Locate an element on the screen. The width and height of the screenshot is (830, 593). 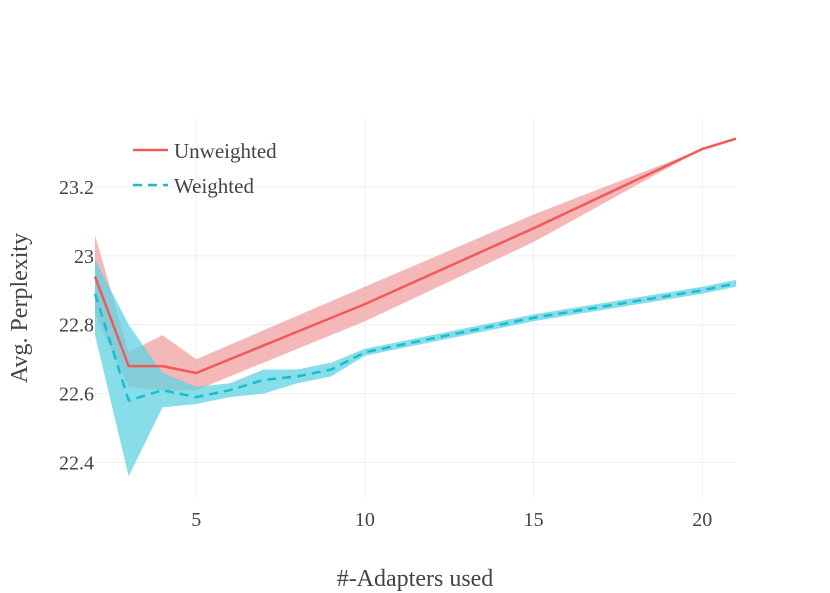
legend-label-unweighted: Unweighted is located at coordinates (225, 151).